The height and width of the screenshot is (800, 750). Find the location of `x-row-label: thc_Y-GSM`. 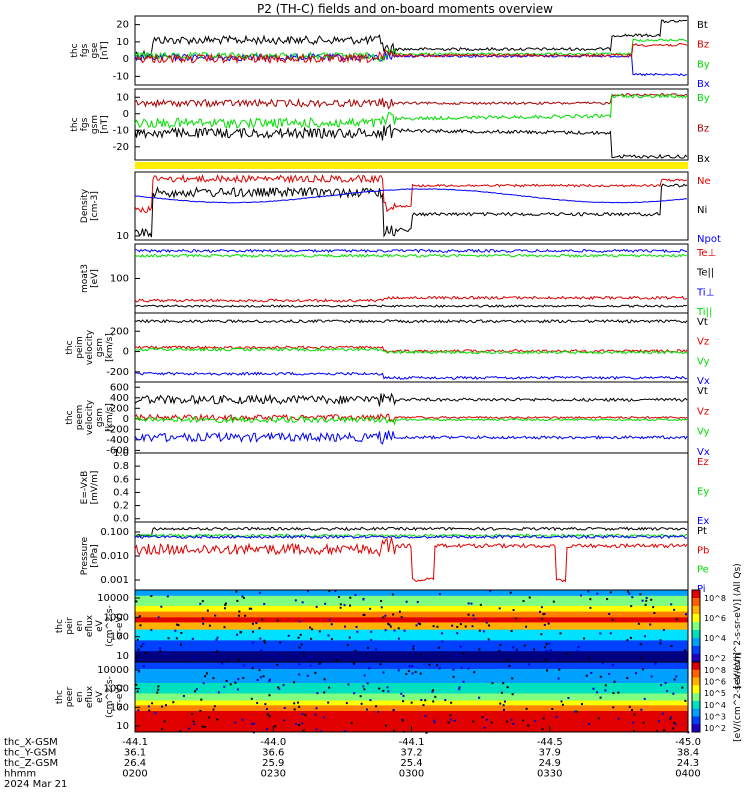

x-row-label: thc_Y-GSM is located at coordinates (30, 753).